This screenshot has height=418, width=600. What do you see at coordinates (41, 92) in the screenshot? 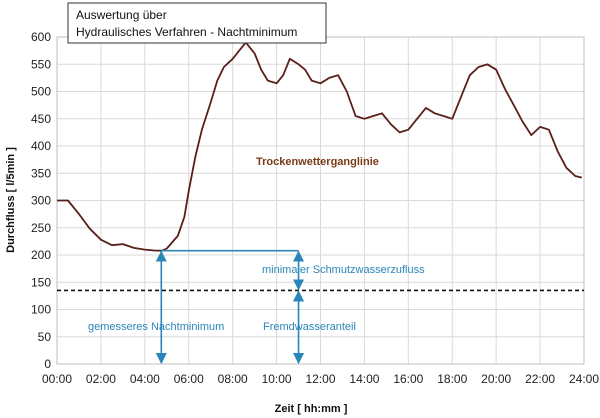
I see `y-tick-label: 500` at bounding box center [41, 92].